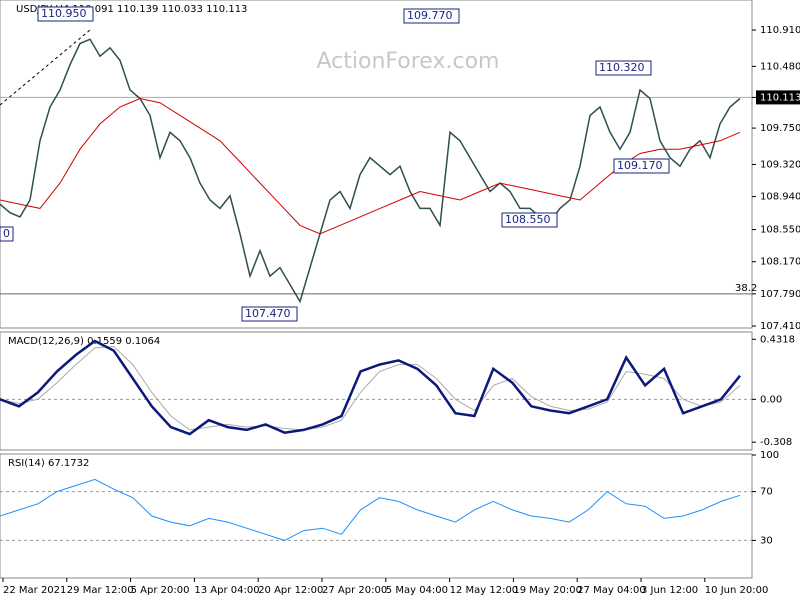  What do you see at coordinates (48, 463) in the screenshot?
I see `rsi-header: RSI(14) 67.1732` at bounding box center [48, 463].